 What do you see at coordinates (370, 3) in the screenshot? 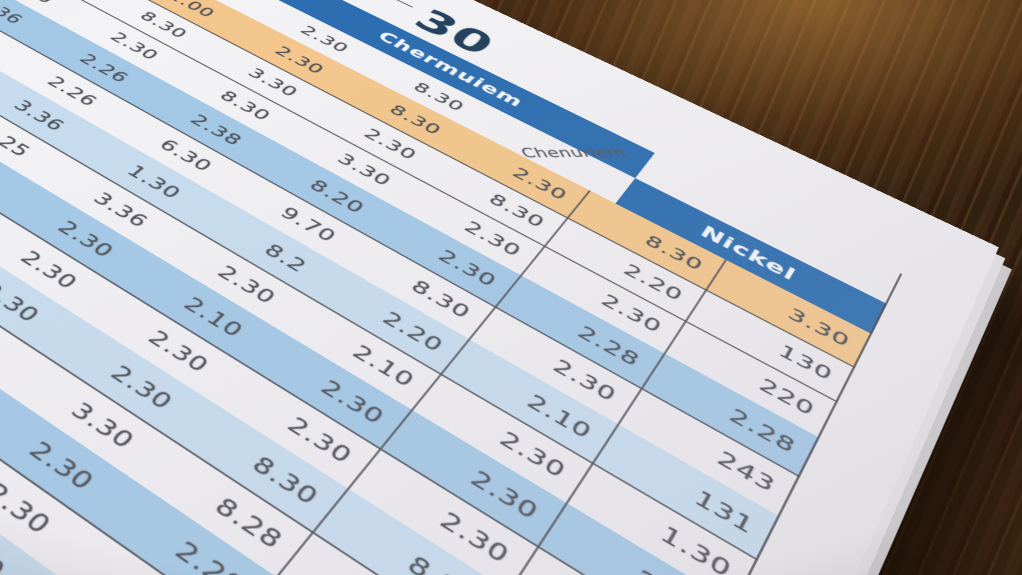
I see `table-cell: 9.8` at bounding box center [370, 3].